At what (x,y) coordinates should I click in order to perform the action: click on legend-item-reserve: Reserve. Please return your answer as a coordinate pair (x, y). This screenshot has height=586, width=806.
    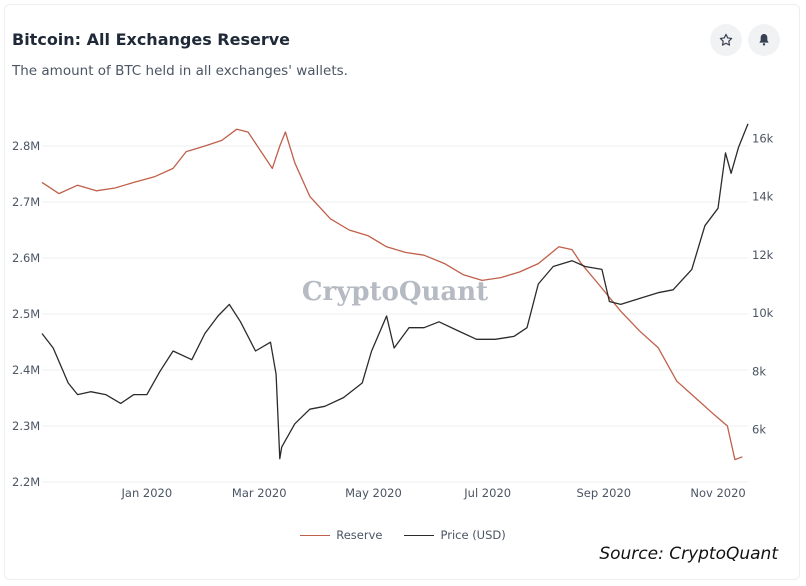
    Looking at the image, I should click on (341, 535).